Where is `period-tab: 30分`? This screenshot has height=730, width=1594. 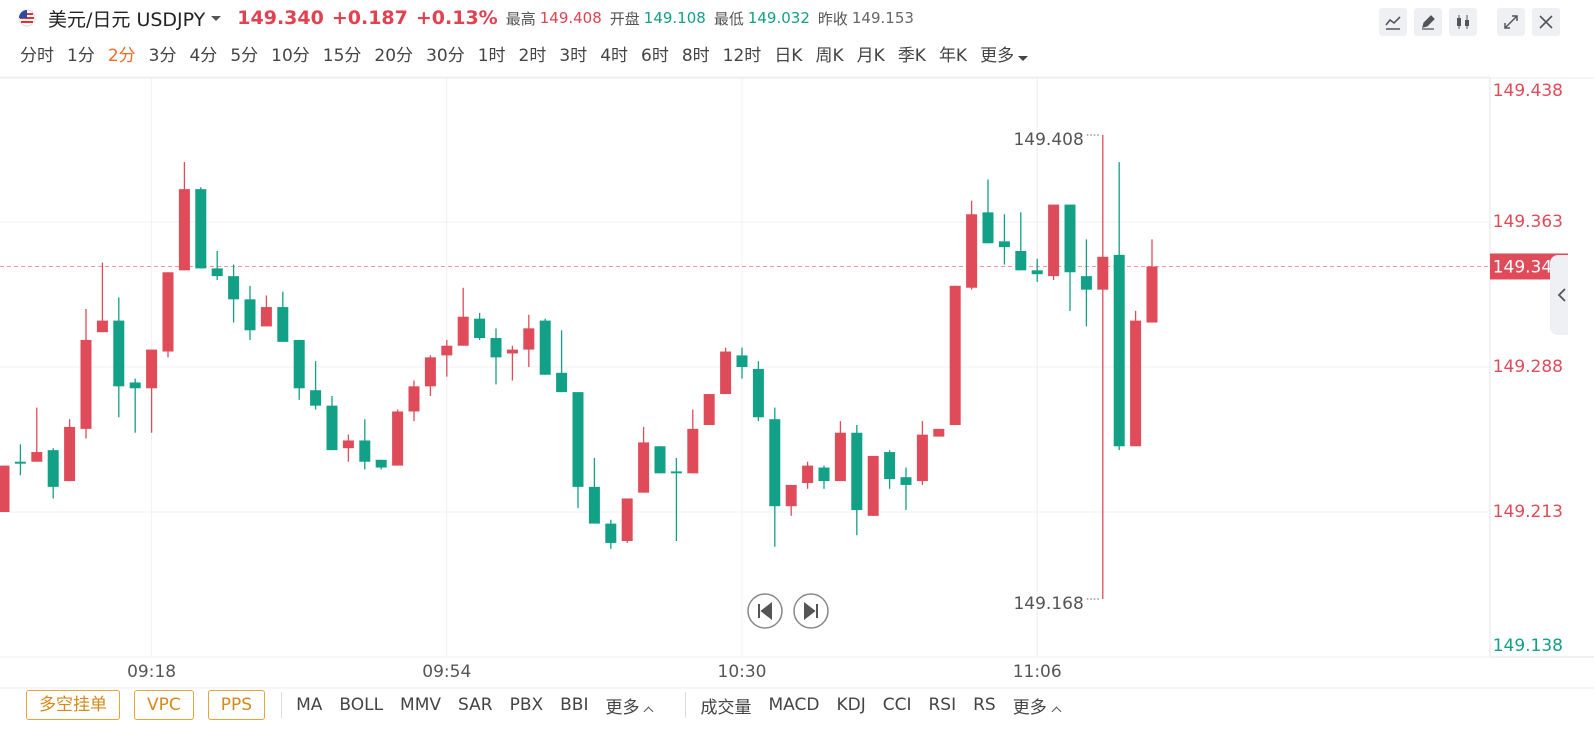 period-tab: 30分 is located at coordinates (445, 56).